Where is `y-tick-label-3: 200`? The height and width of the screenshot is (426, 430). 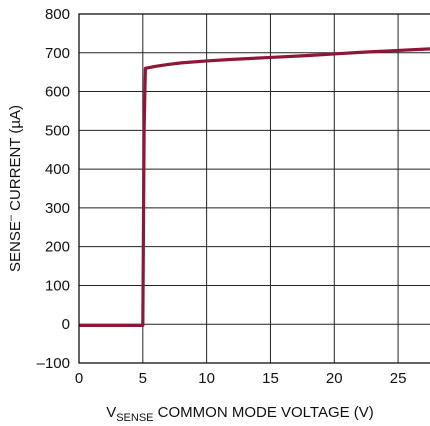
y-tick-label-3: 200 is located at coordinates (57, 247).